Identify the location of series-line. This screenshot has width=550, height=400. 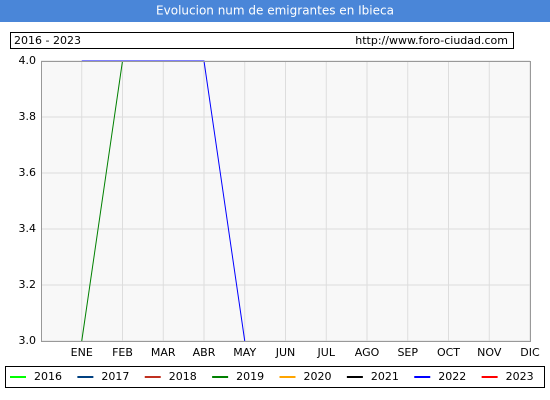
(102, 201).